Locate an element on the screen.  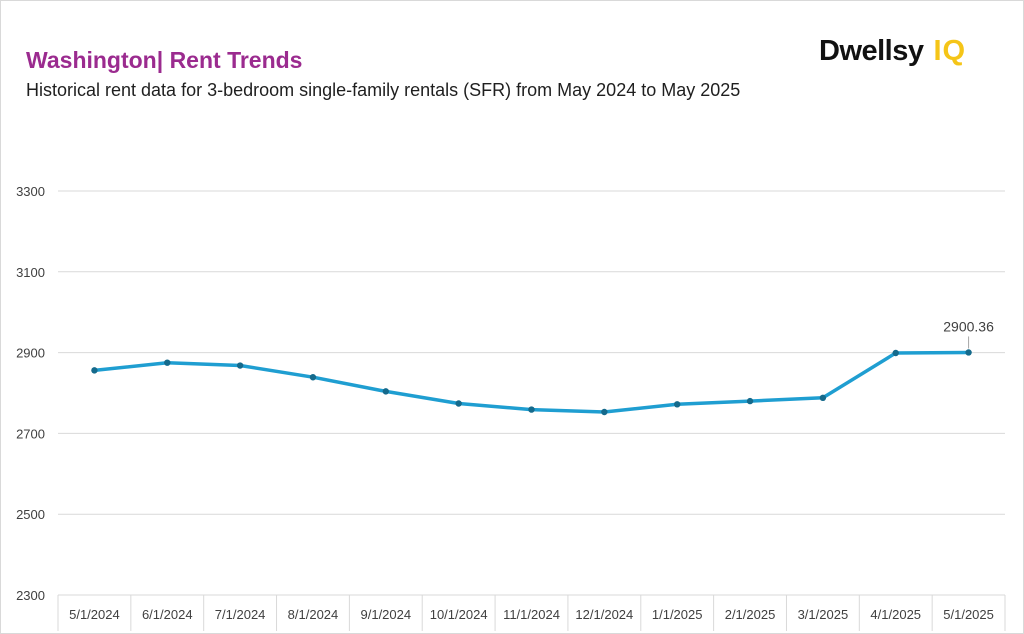
x-tick-label: 5/1/2025 is located at coordinates (968, 614).